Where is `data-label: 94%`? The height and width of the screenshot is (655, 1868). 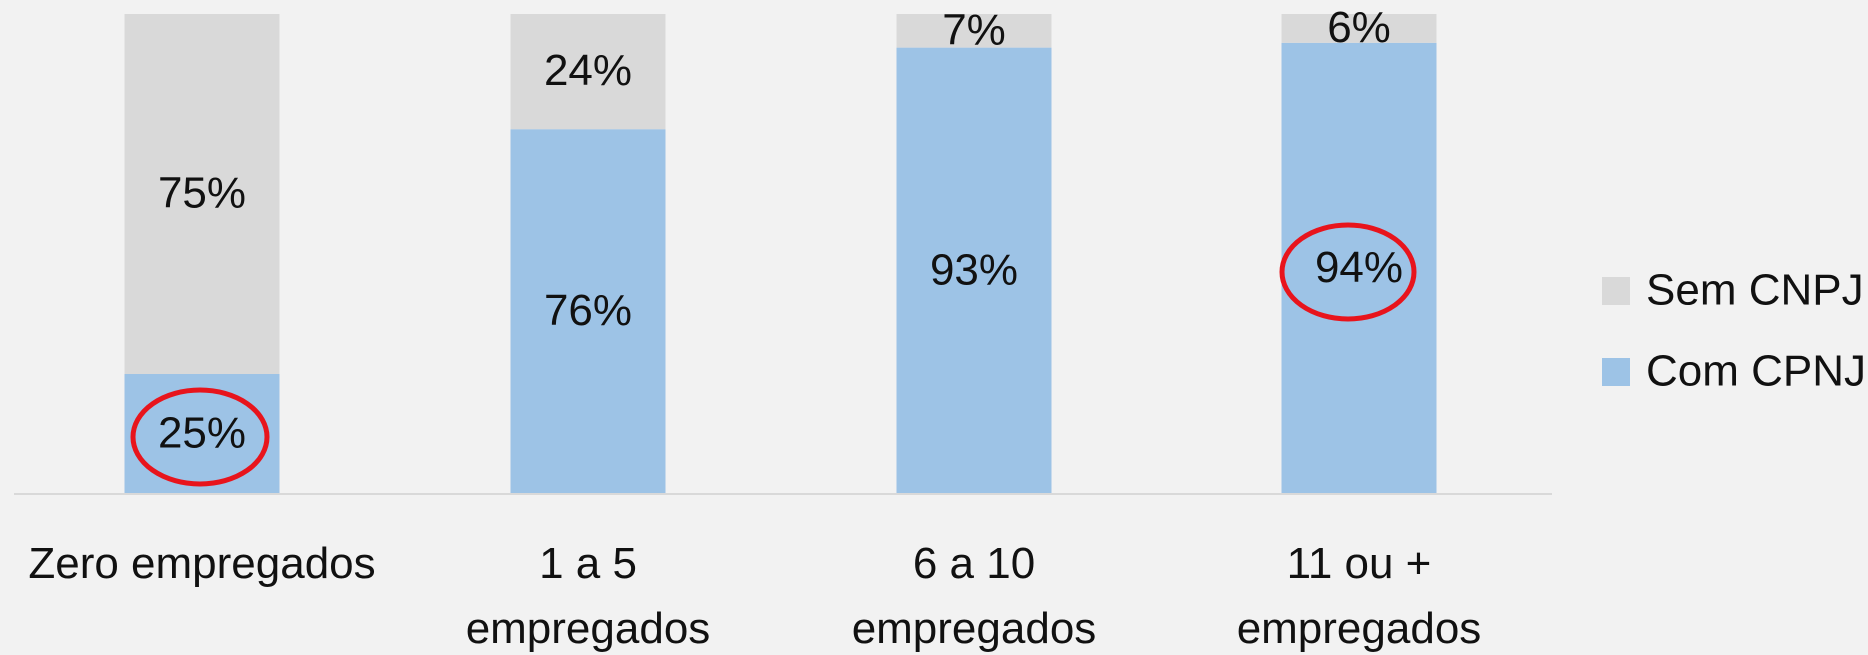 data-label: 94% is located at coordinates (1359, 267).